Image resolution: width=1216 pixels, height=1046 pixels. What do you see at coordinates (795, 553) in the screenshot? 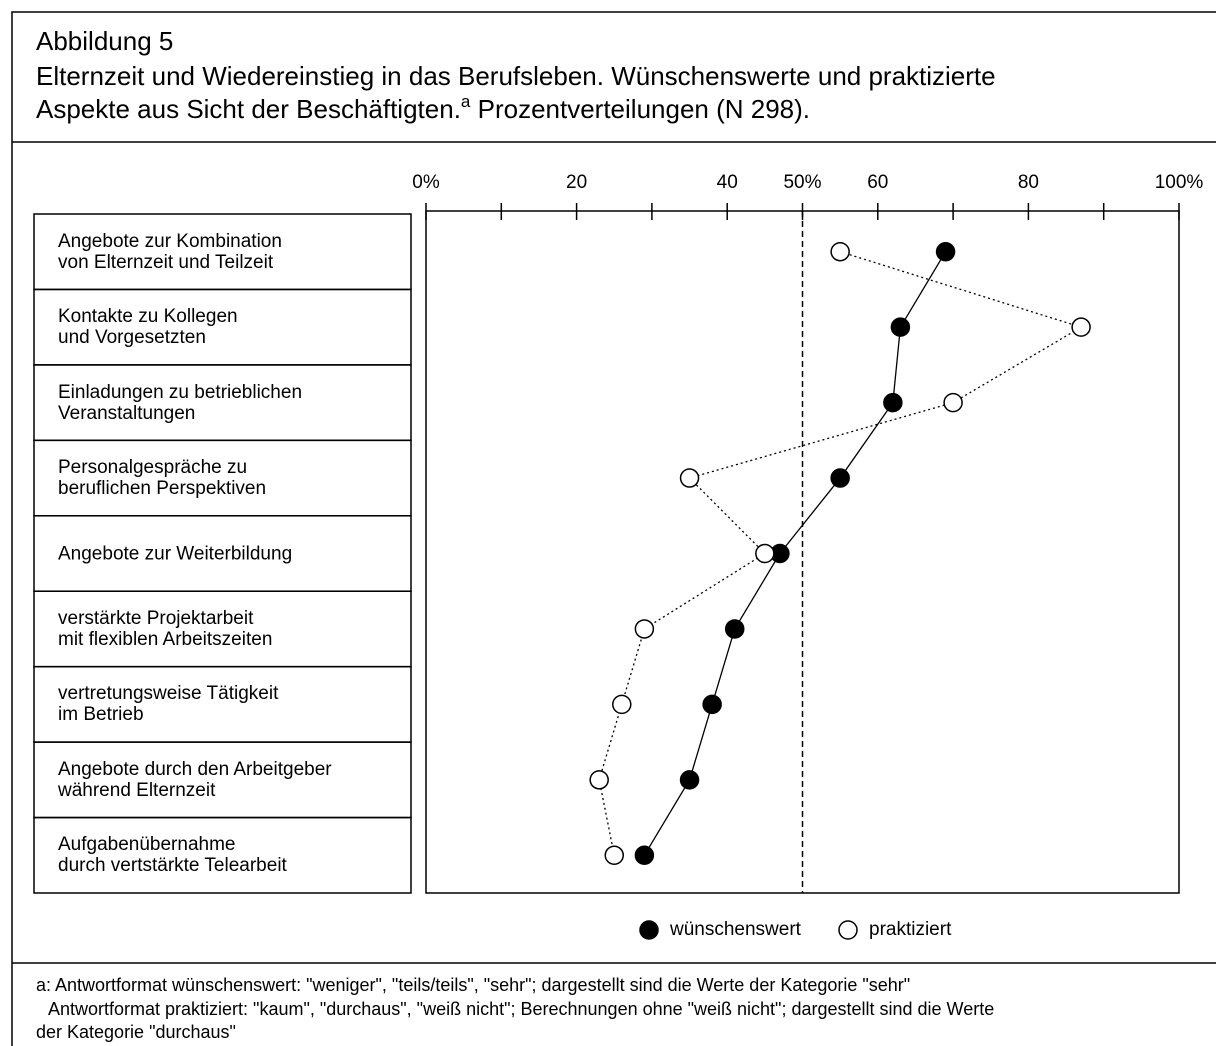
I see `series-line` at bounding box center [795, 553].